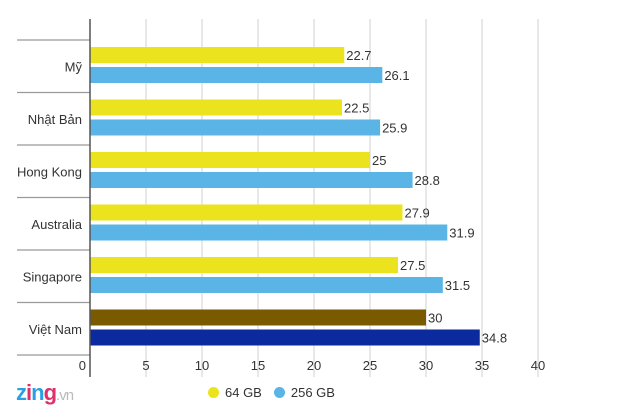 The image size is (640, 415). What do you see at coordinates (56, 224) in the screenshot?
I see `category-label: Australia` at bounding box center [56, 224].